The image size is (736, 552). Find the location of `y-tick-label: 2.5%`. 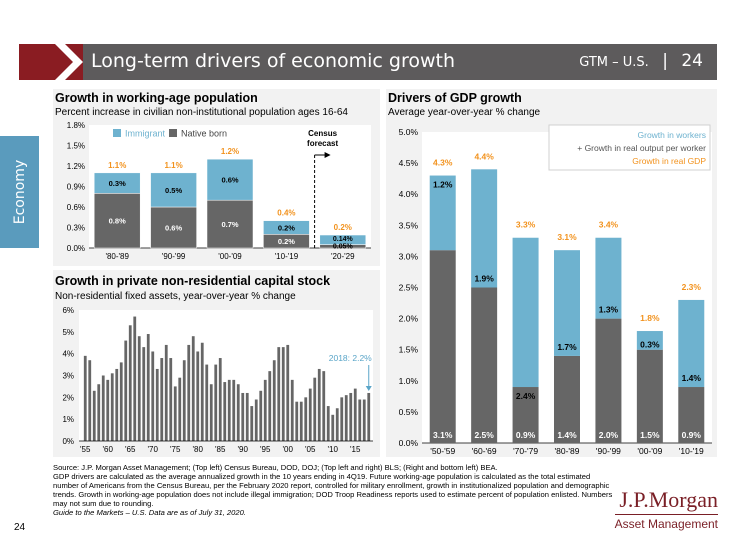

y-tick-label: 2.5% is located at coordinates (409, 288).